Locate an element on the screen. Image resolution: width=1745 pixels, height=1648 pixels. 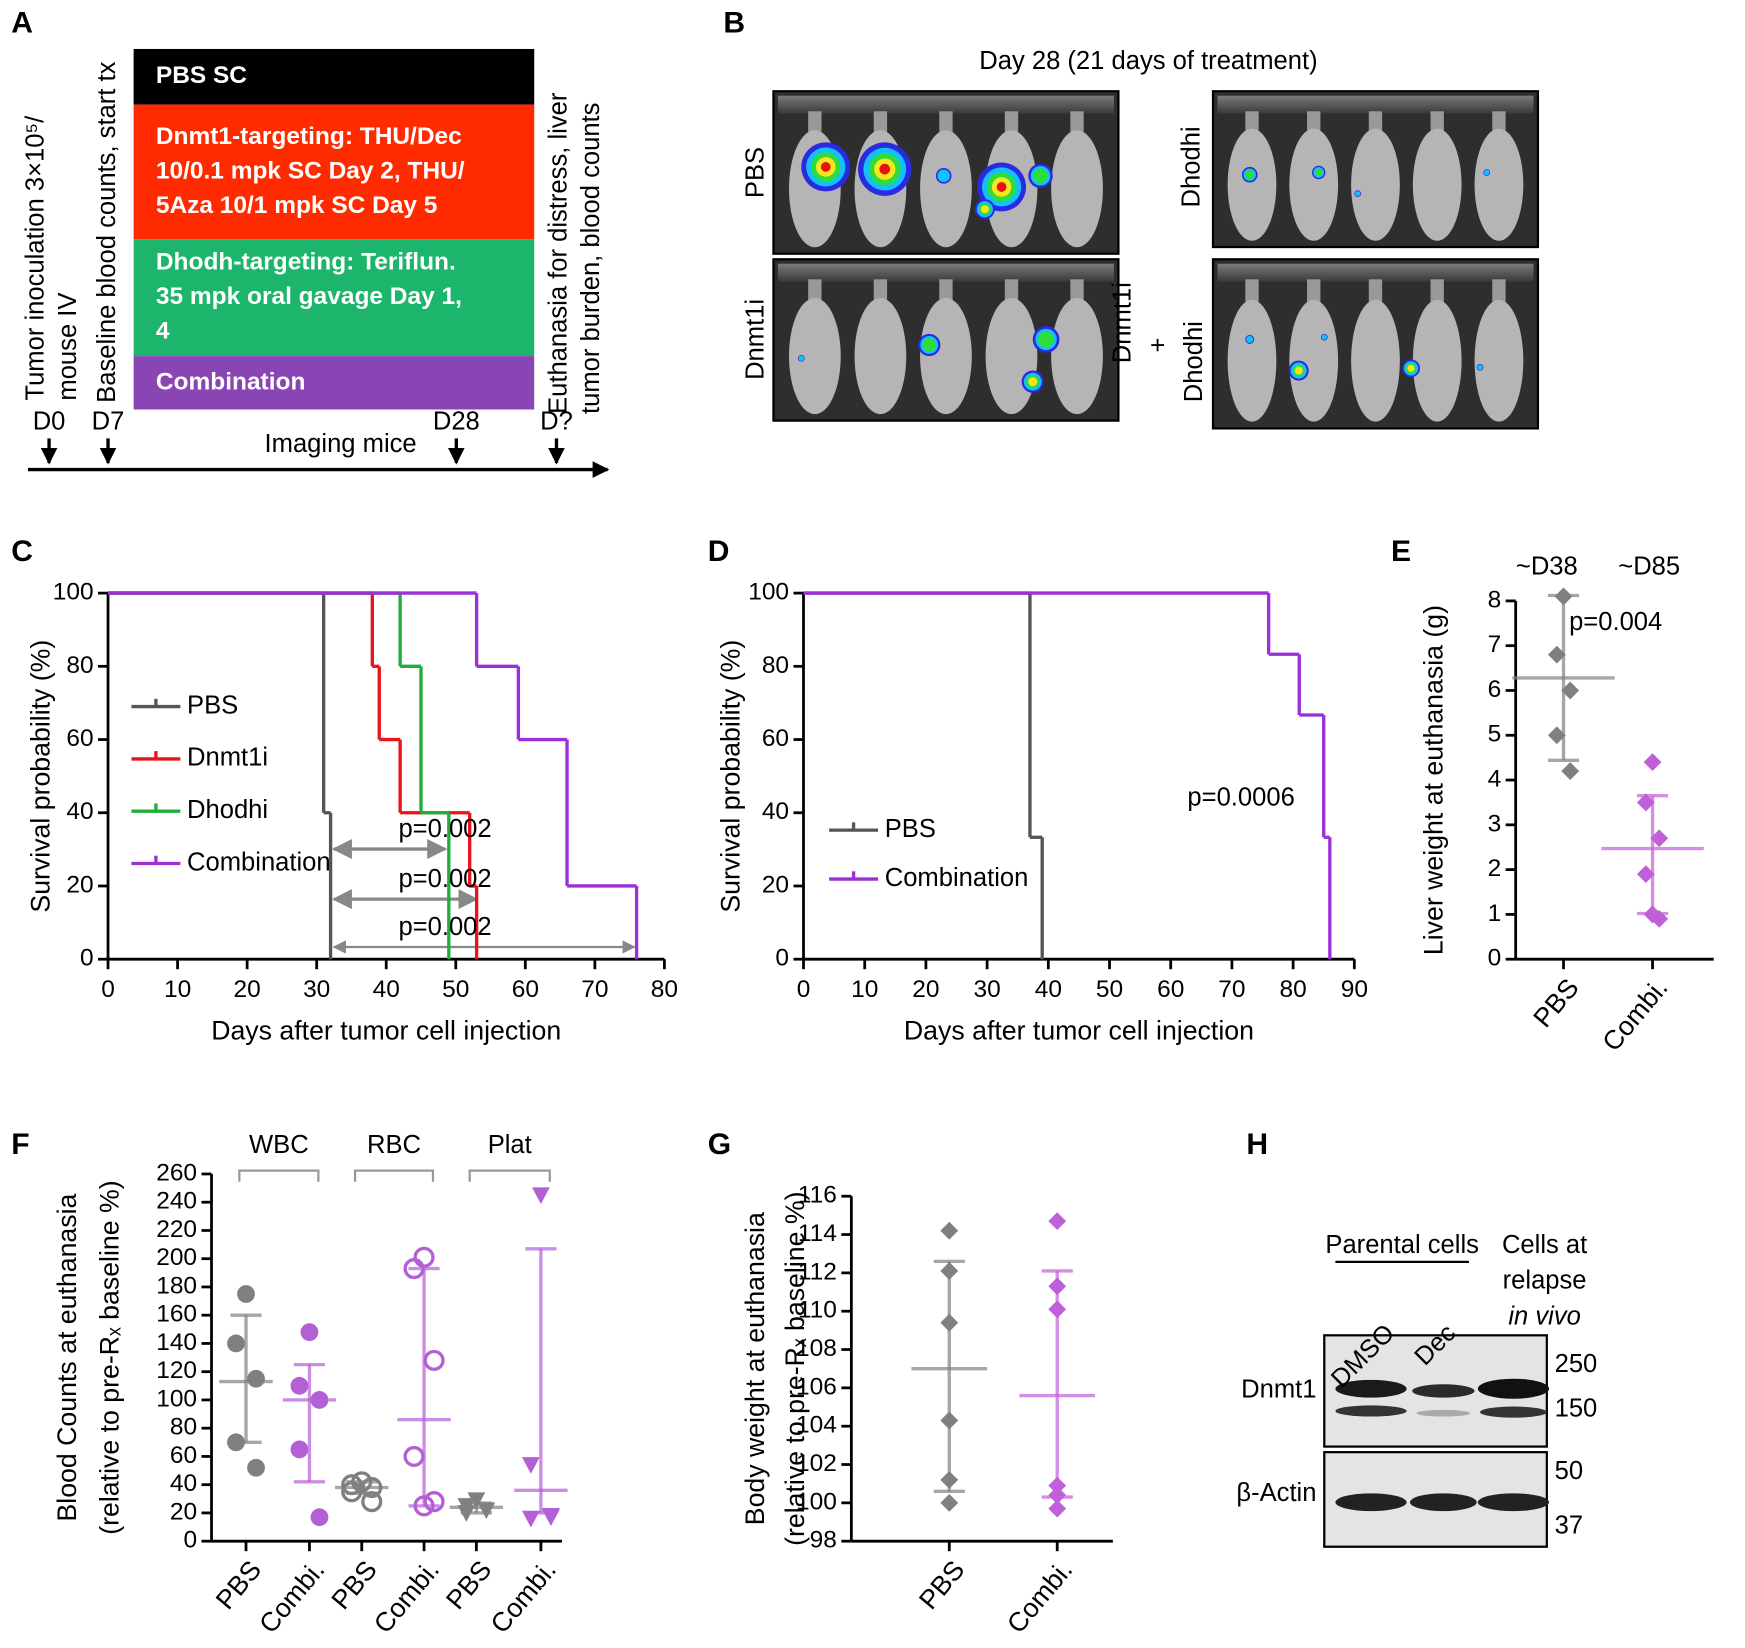
x-tick-label: 40 is located at coordinates (1048, 989).